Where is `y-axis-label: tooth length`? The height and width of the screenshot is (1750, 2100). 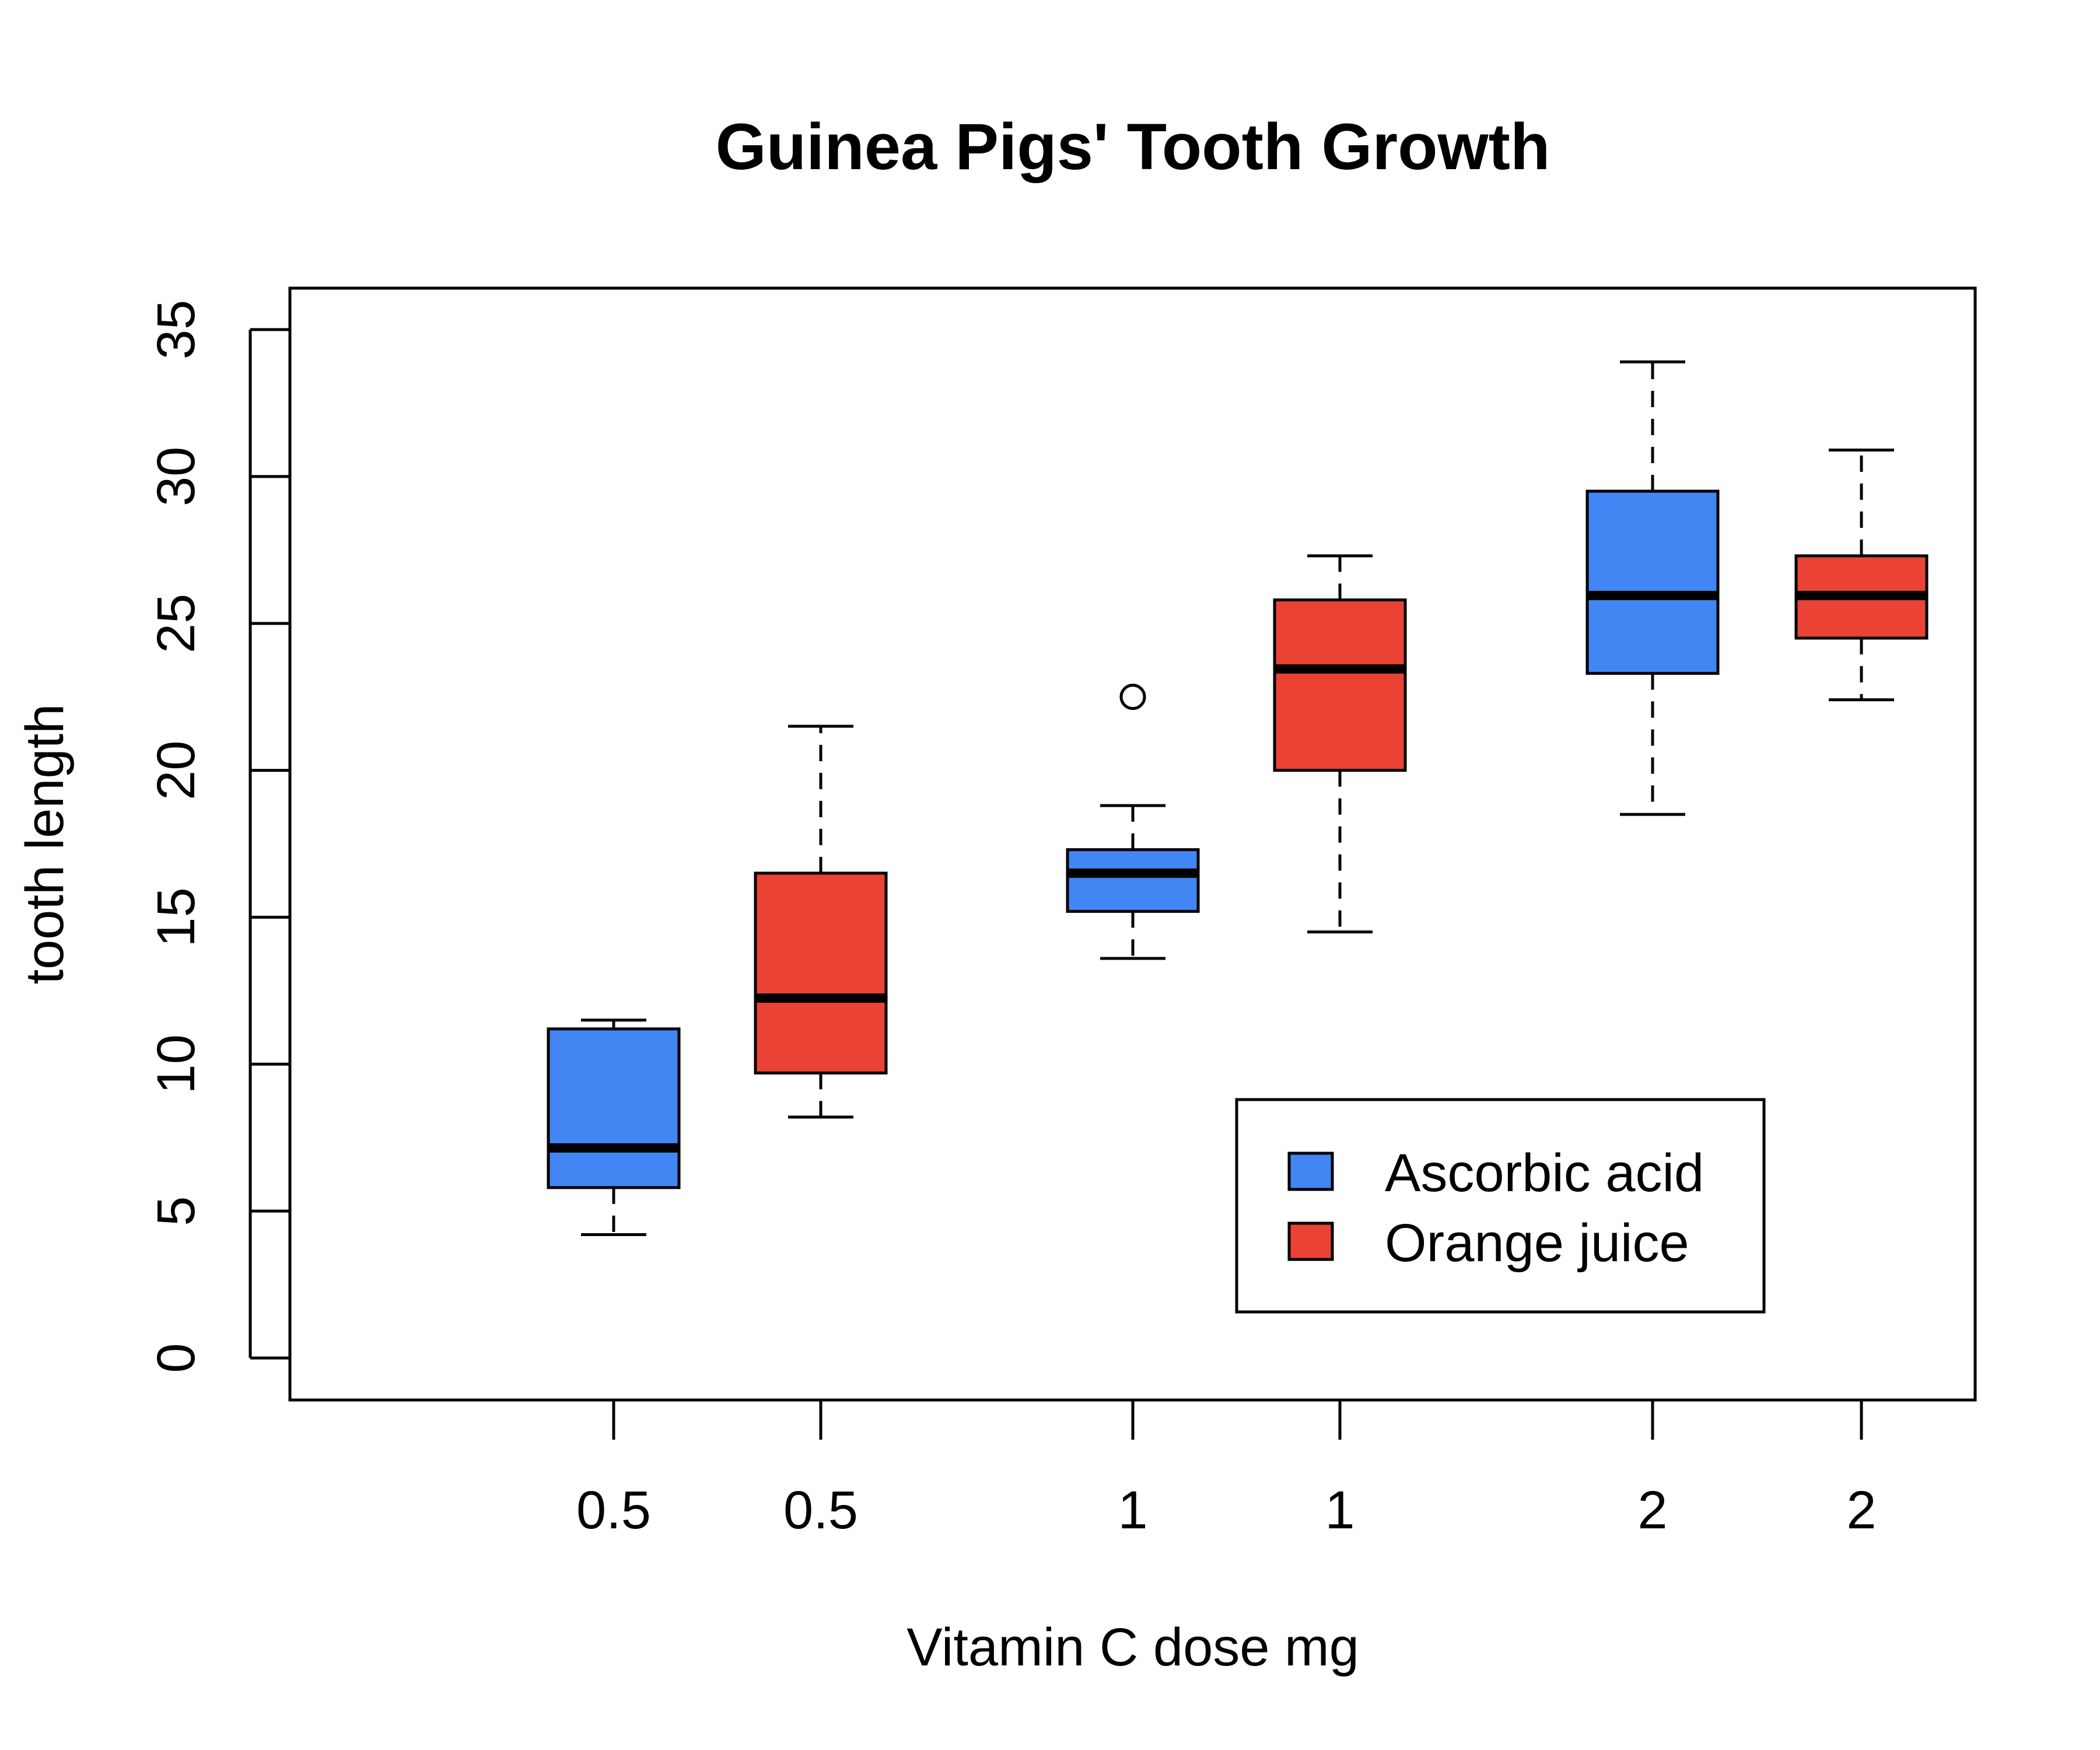 y-axis-label: tooth length is located at coordinates (45, 844).